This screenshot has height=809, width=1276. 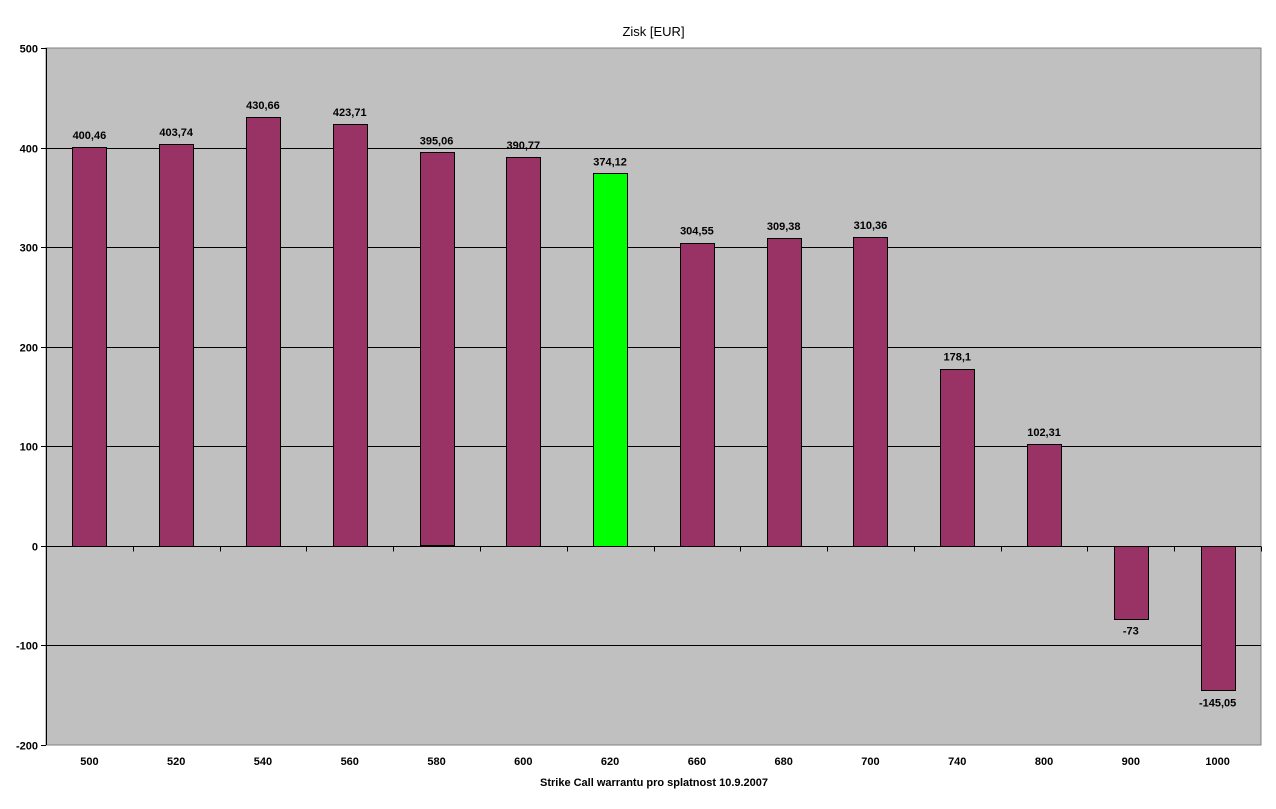 What do you see at coordinates (263, 762) in the screenshot?
I see `x-tick-label: 540` at bounding box center [263, 762].